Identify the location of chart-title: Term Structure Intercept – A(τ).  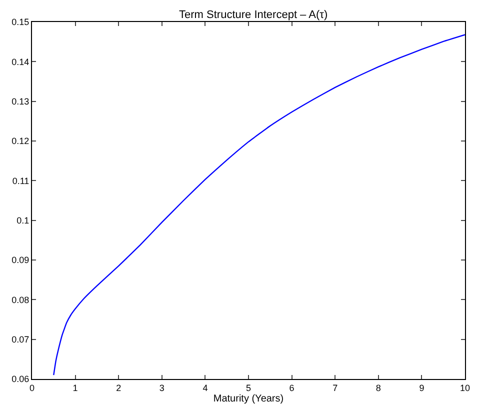
(253, 14).